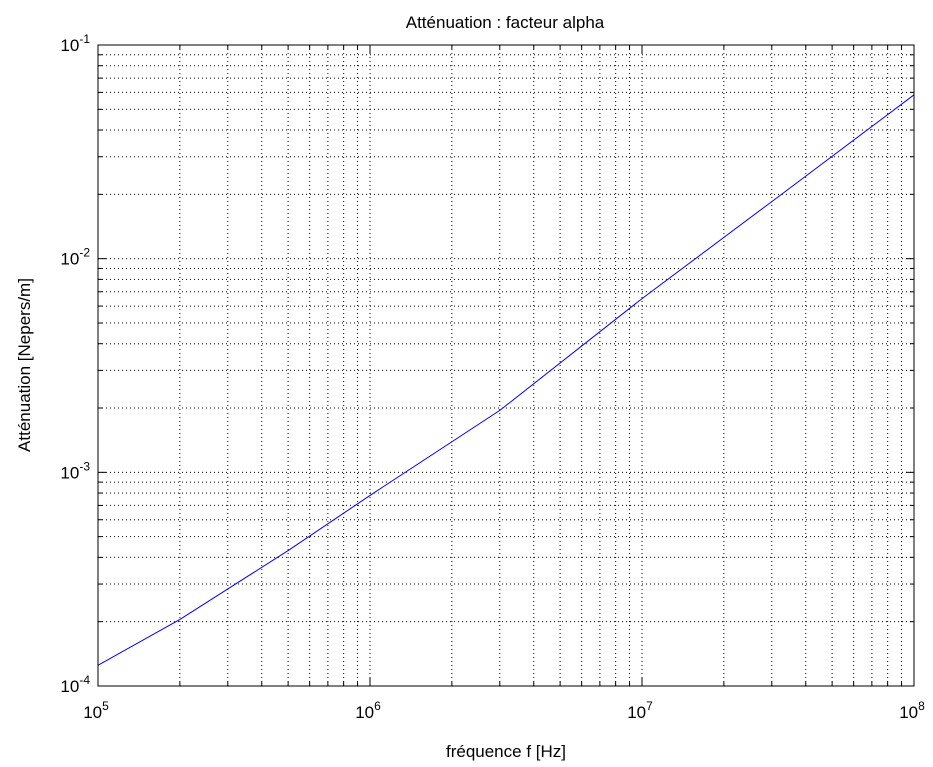  Describe the element at coordinates (506, 751) in the screenshot. I see `x-axis-label: fréquence f [Hz]` at that location.